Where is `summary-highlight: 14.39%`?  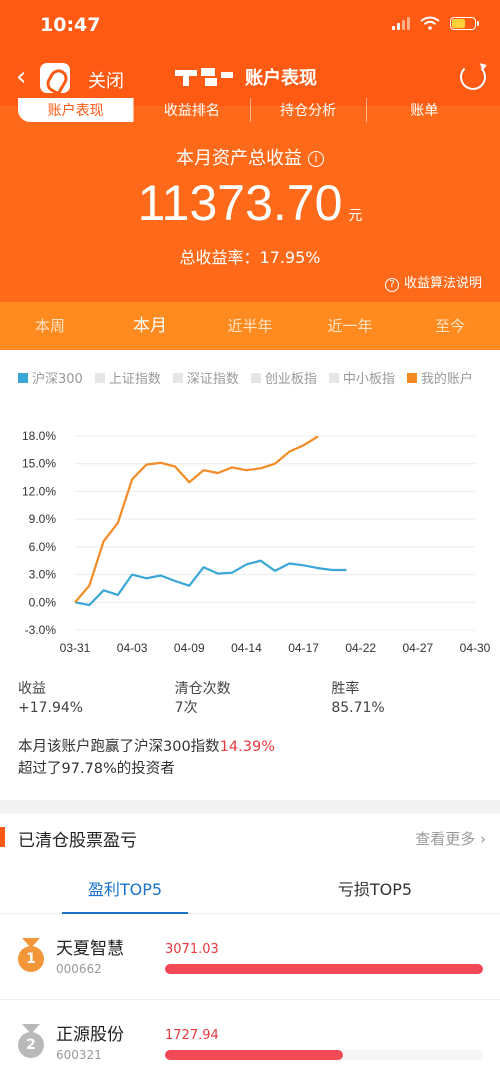 summary-highlight: 14.39% is located at coordinates (247, 747).